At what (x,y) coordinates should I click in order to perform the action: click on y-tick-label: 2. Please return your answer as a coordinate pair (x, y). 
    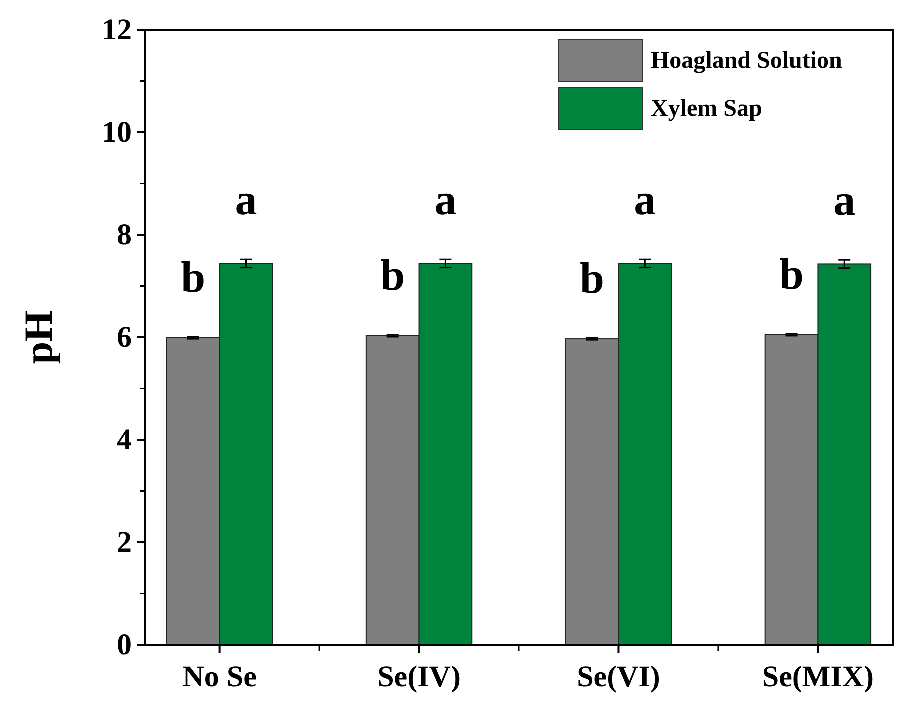
    Looking at the image, I should click on (124, 543).